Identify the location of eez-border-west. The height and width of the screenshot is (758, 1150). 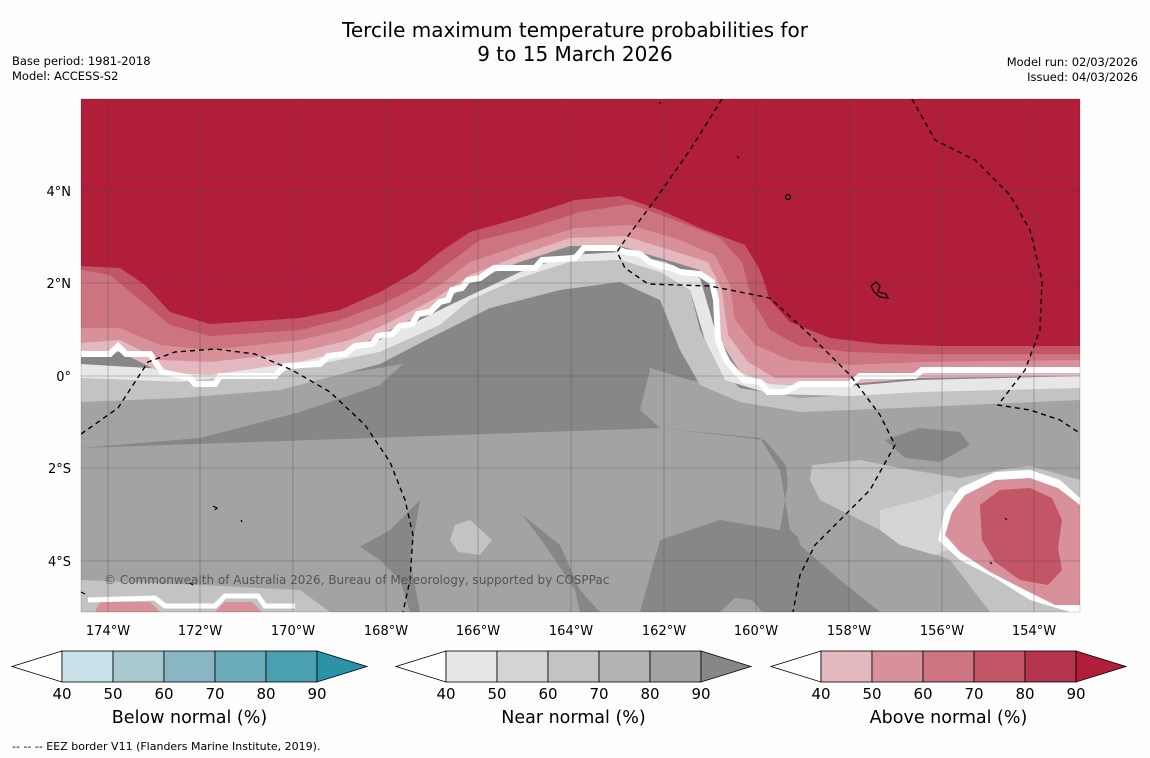
(247, 480).